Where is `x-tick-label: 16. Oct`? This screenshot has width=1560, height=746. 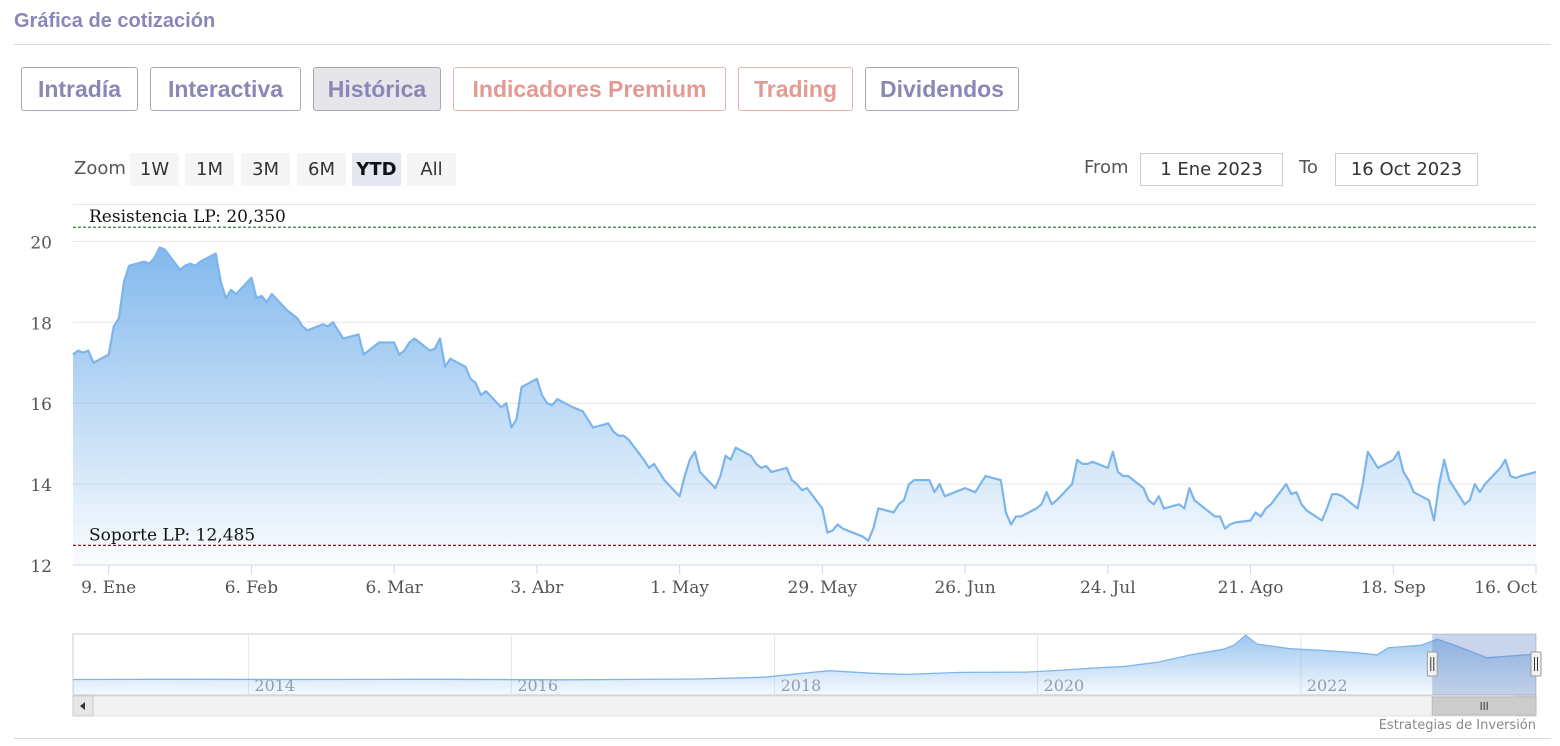 x-tick-label: 16. Oct is located at coordinates (1505, 588).